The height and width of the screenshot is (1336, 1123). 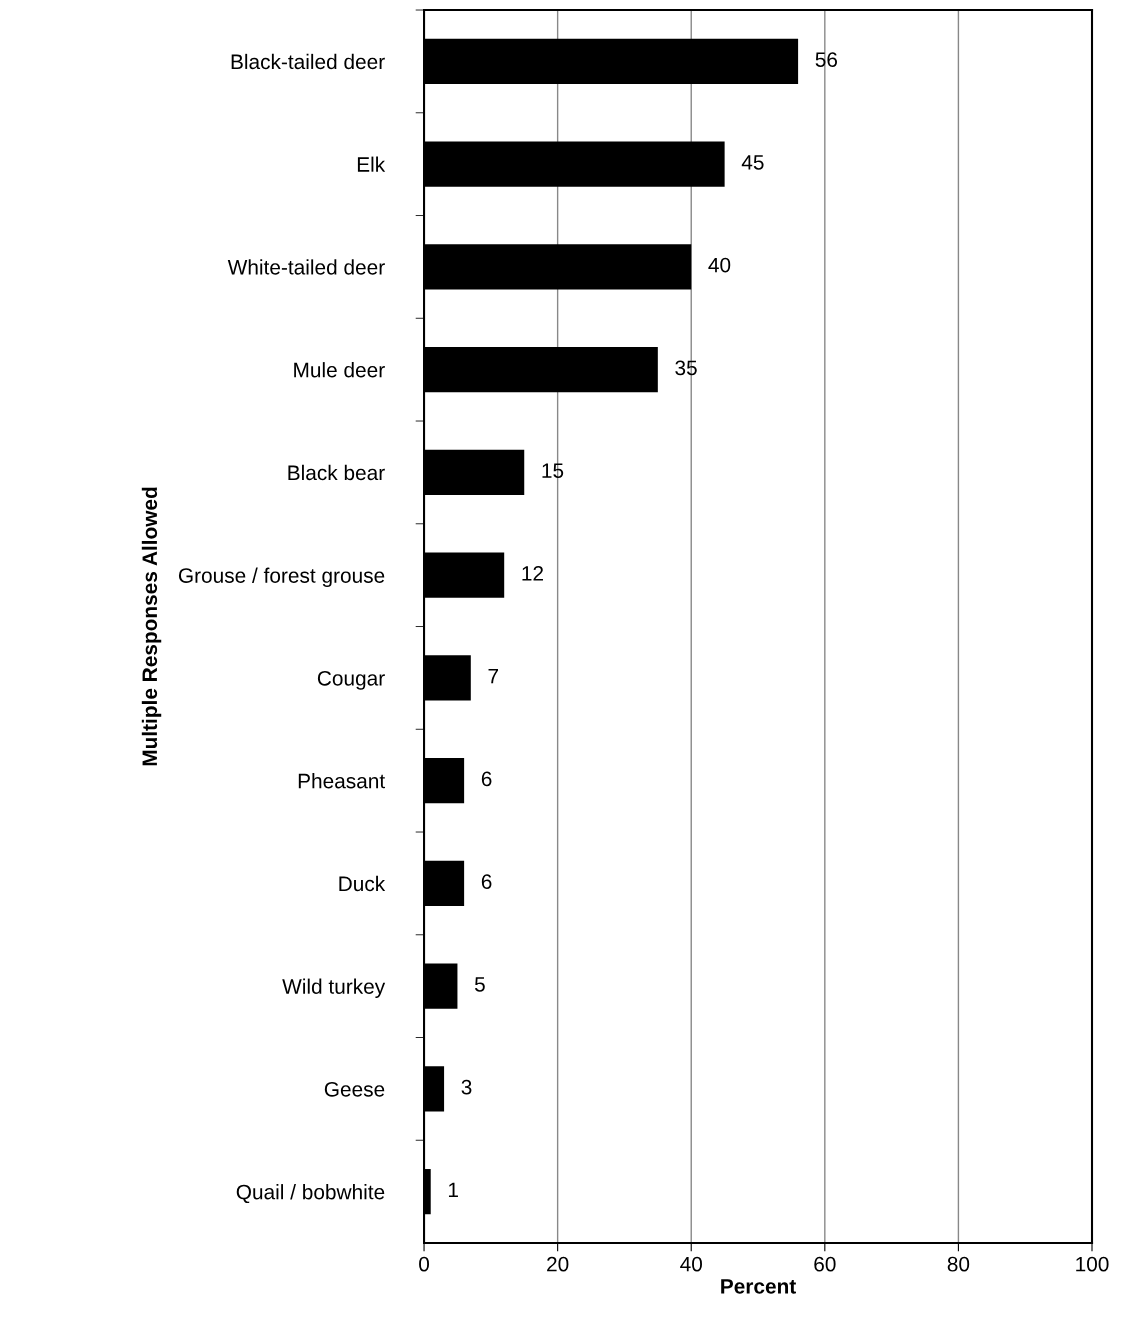 I want to click on y-tick-label: Cougar, so click(x=351, y=680).